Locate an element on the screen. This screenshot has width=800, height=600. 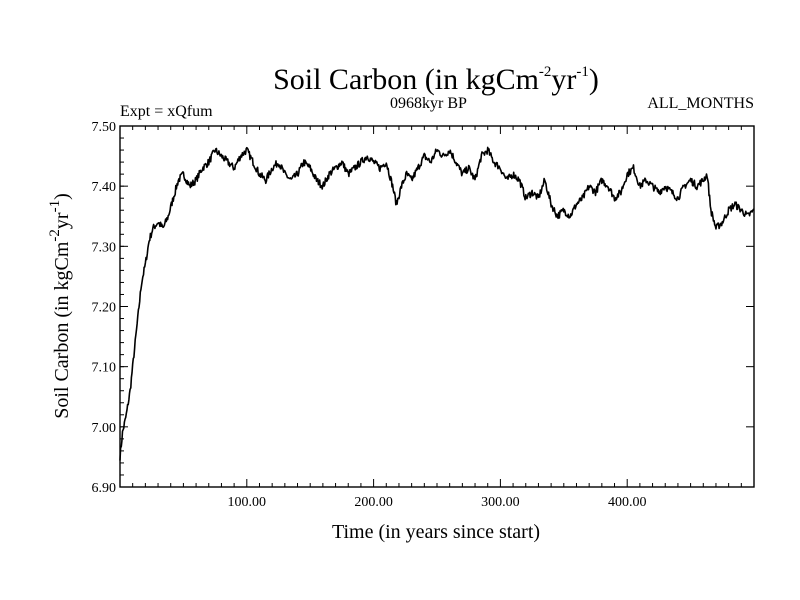
experiment-label: Expt = xQfum is located at coordinates (166, 111).